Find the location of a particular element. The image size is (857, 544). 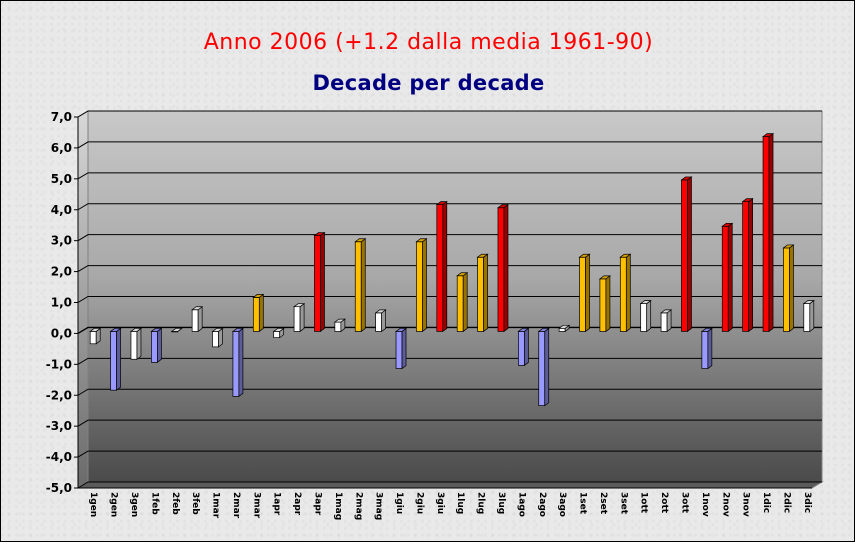

x-tick-label: 3nov is located at coordinates (746, 504).